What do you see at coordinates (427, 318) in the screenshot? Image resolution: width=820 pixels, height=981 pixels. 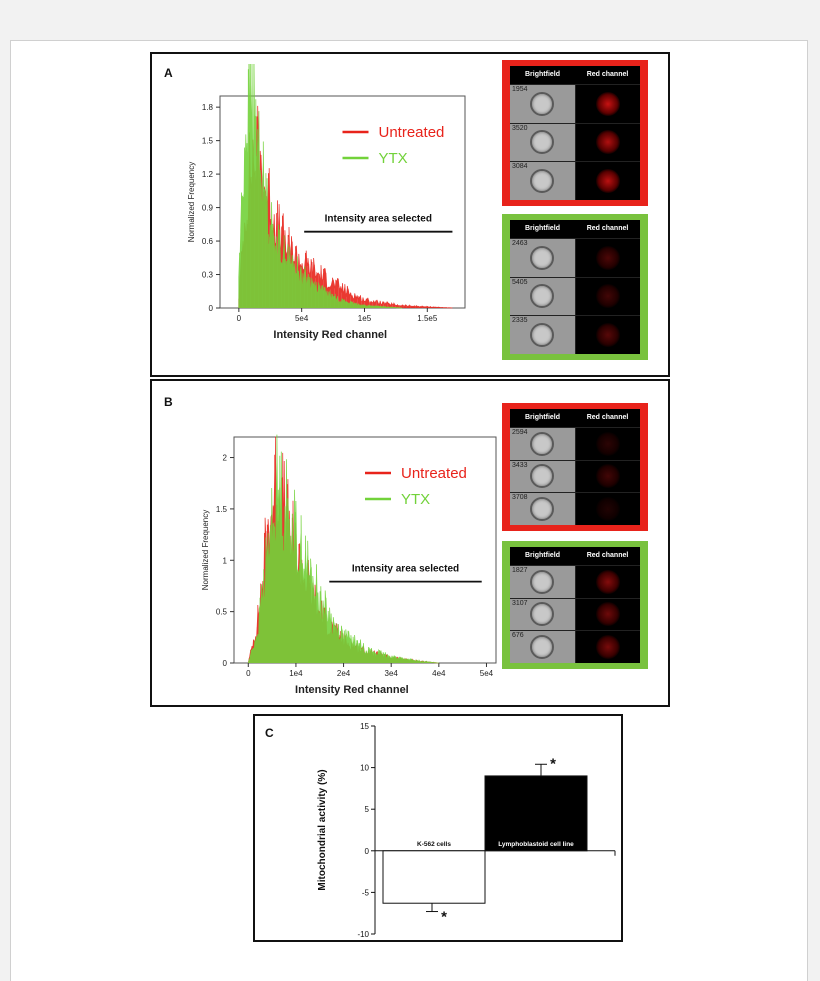 I see `chart-a-x-tick-label: 1.5e5` at bounding box center [427, 318].